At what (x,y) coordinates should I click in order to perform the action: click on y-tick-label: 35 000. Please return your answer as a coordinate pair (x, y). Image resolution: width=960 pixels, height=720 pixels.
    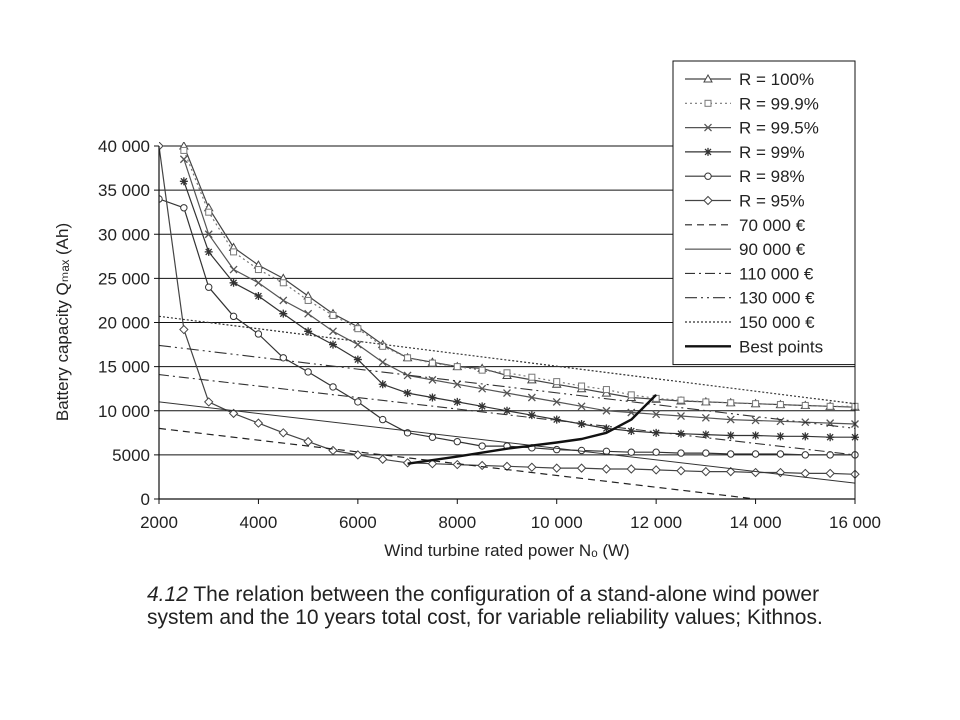
    Looking at the image, I should click on (124, 190).